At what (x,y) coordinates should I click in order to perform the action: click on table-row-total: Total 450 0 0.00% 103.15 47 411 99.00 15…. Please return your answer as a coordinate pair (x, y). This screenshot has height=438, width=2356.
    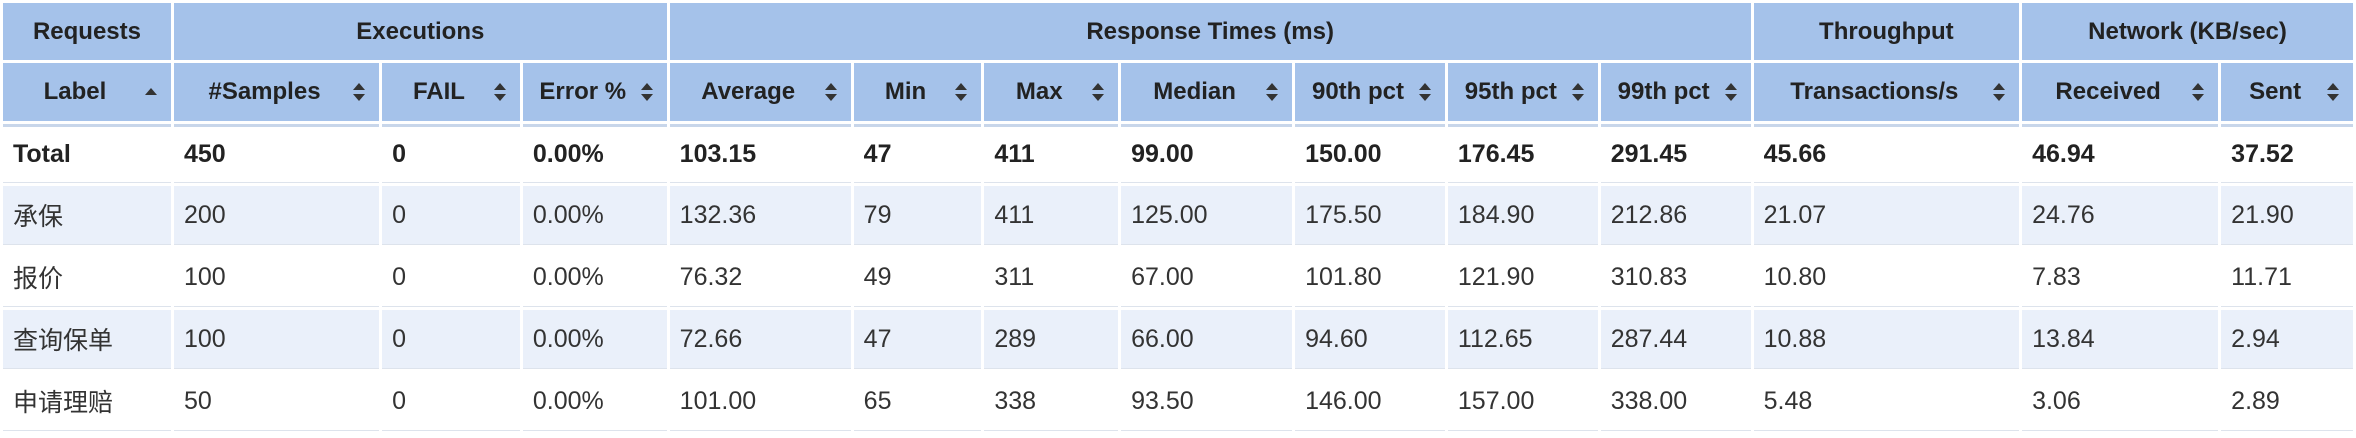
    Looking at the image, I should click on (1178, 153).